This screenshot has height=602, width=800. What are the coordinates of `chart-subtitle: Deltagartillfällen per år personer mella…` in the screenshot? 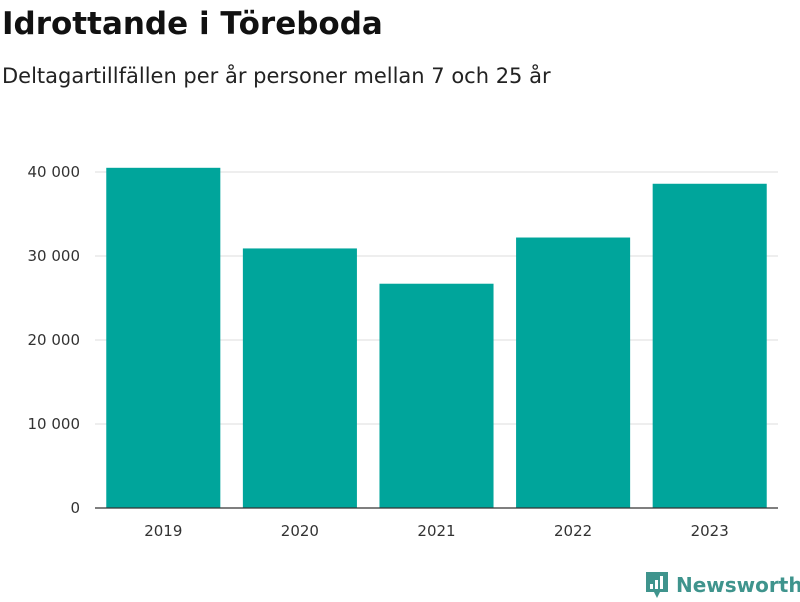 It's located at (276, 76).